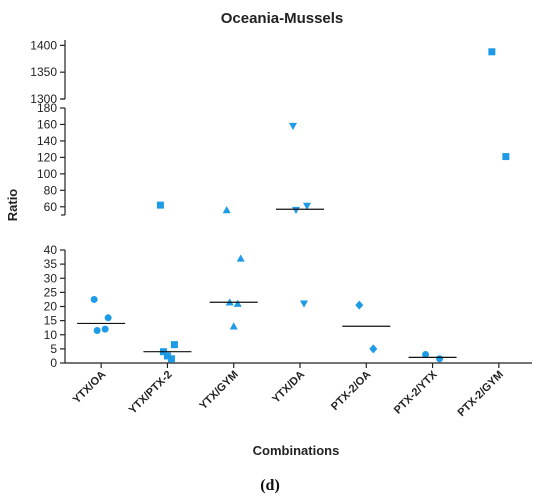 This screenshot has height=503, width=550. I want to click on y-tick-label: 5, so click(53, 349).